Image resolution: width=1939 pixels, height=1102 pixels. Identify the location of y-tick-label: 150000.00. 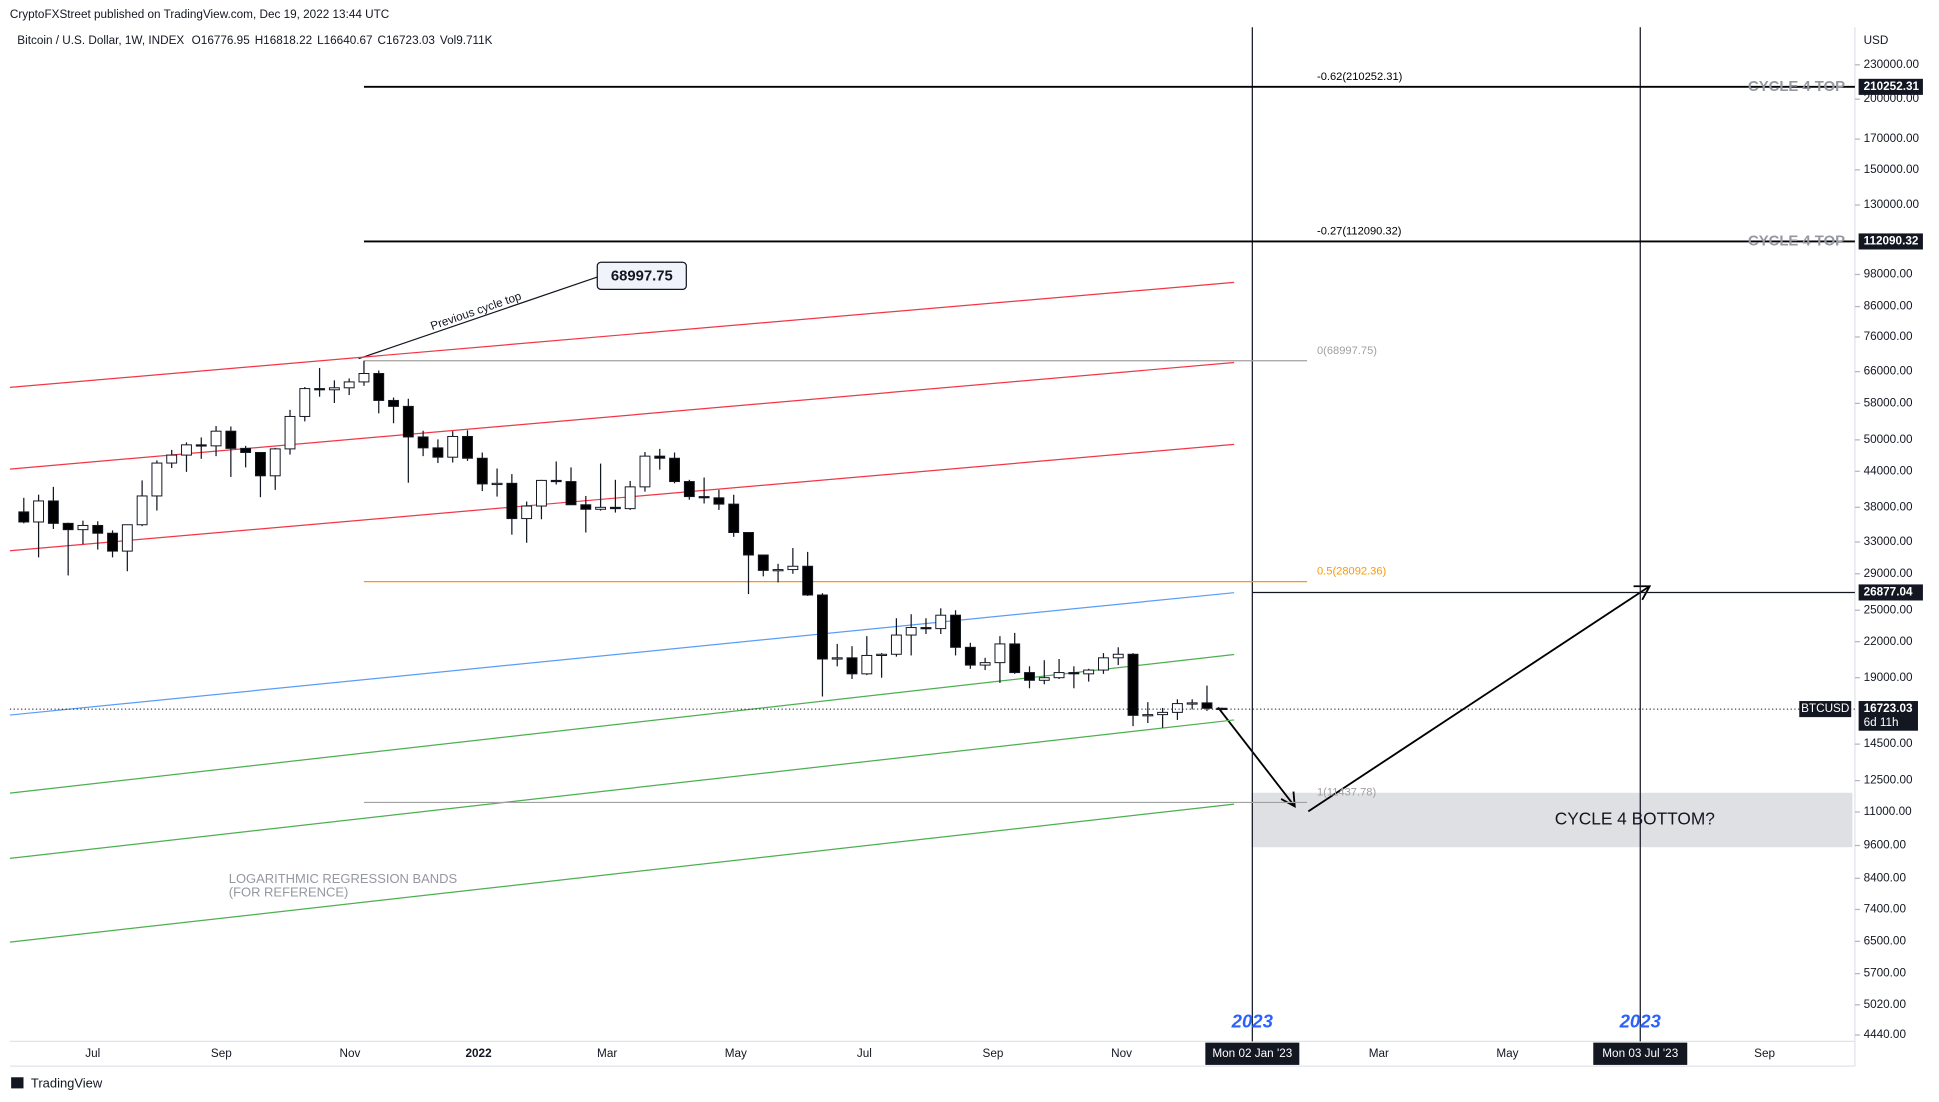
(1892, 169).